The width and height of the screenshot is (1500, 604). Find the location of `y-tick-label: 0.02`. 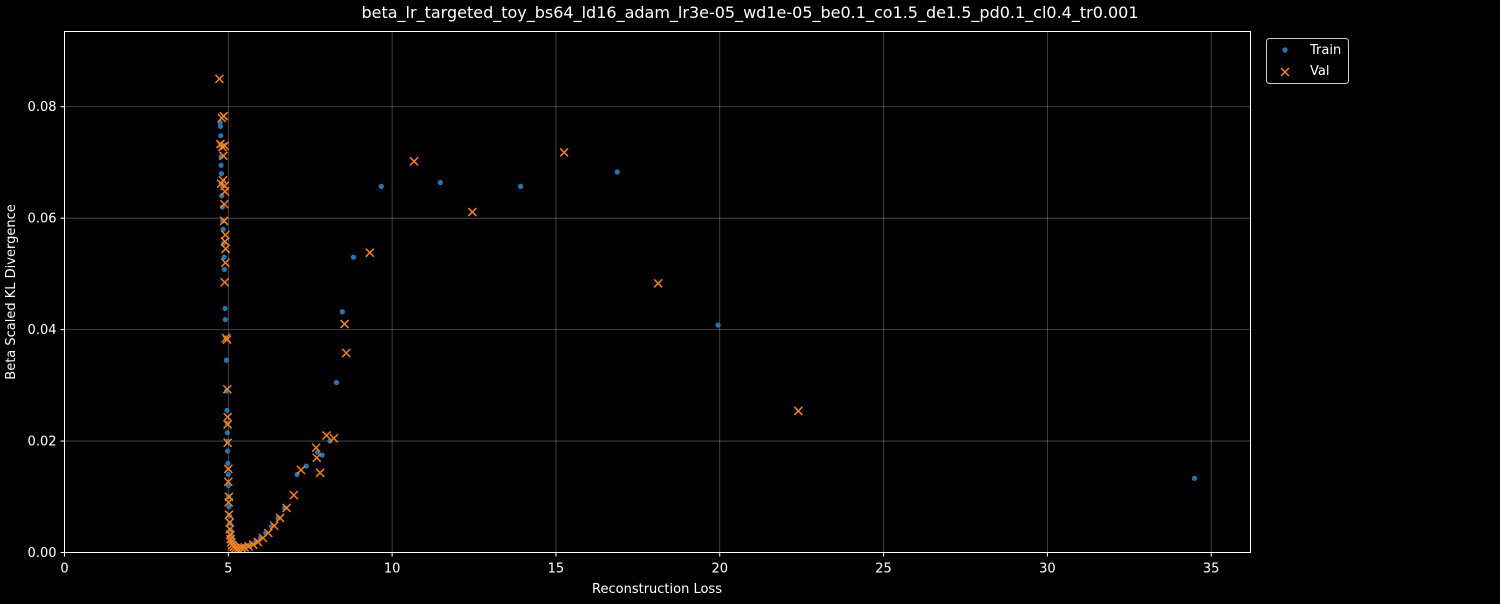

y-tick-label: 0.02 is located at coordinates (42, 442).